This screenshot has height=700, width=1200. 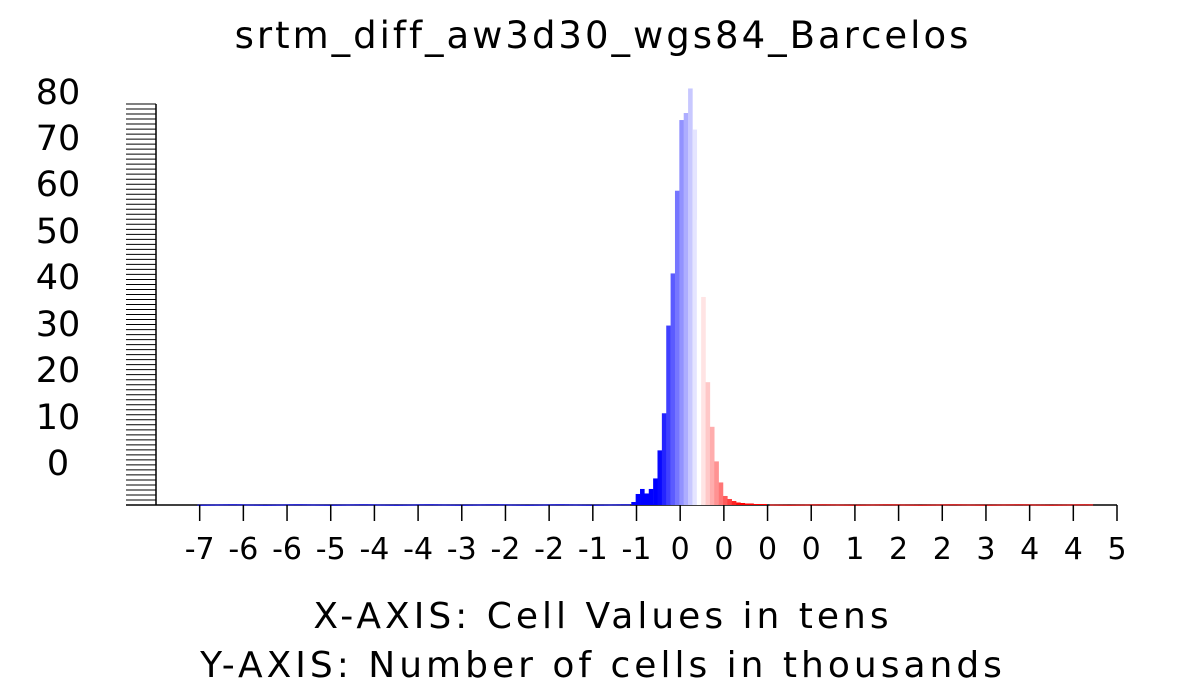 What do you see at coordinates (985, 549) in the screenshot?
I see `x-tick-label: 3` at bounding box center [985, 549].